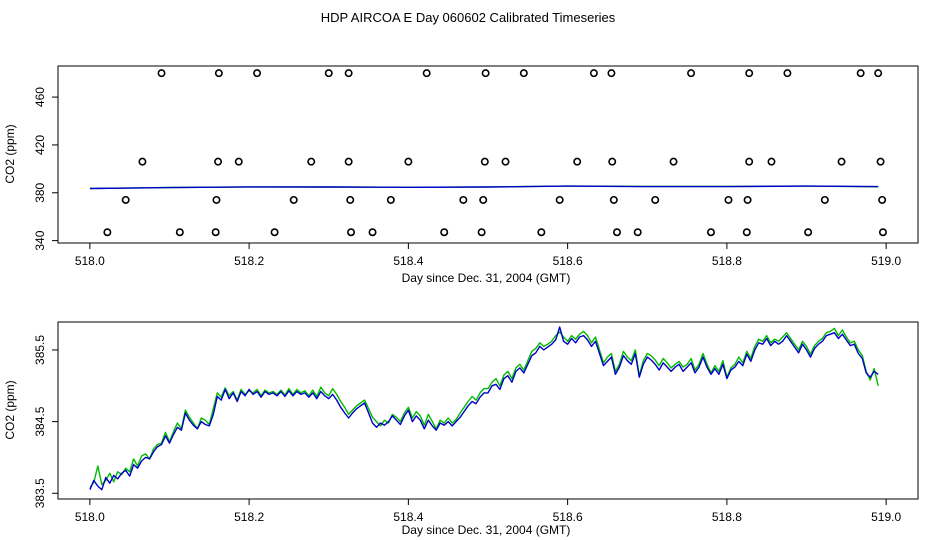 This screenshot has height=540, width=936. I want to click on bottom-x-axis-label: Day since Dec. 31, 2004 (GMT), so click(486, 530).